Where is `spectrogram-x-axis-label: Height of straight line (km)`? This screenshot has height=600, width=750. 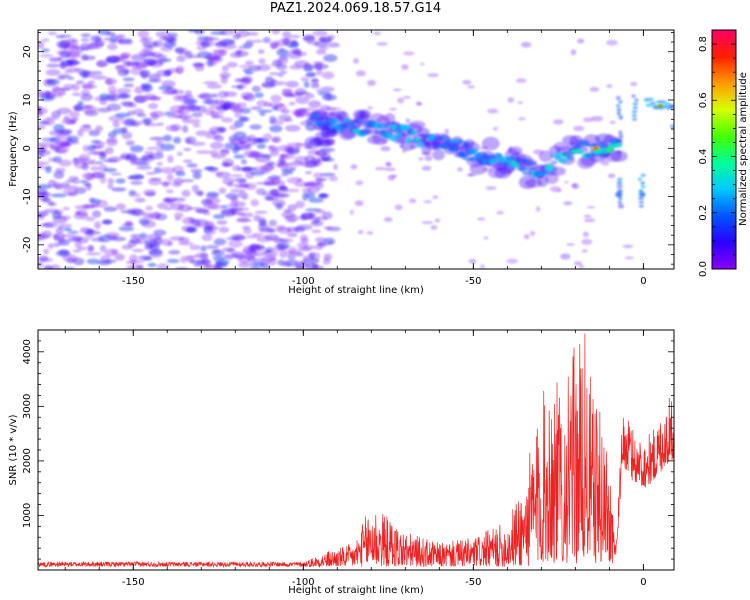 spectrogram-x-axis-label: Height of straight line (km) is located at coordinates (356, 290).